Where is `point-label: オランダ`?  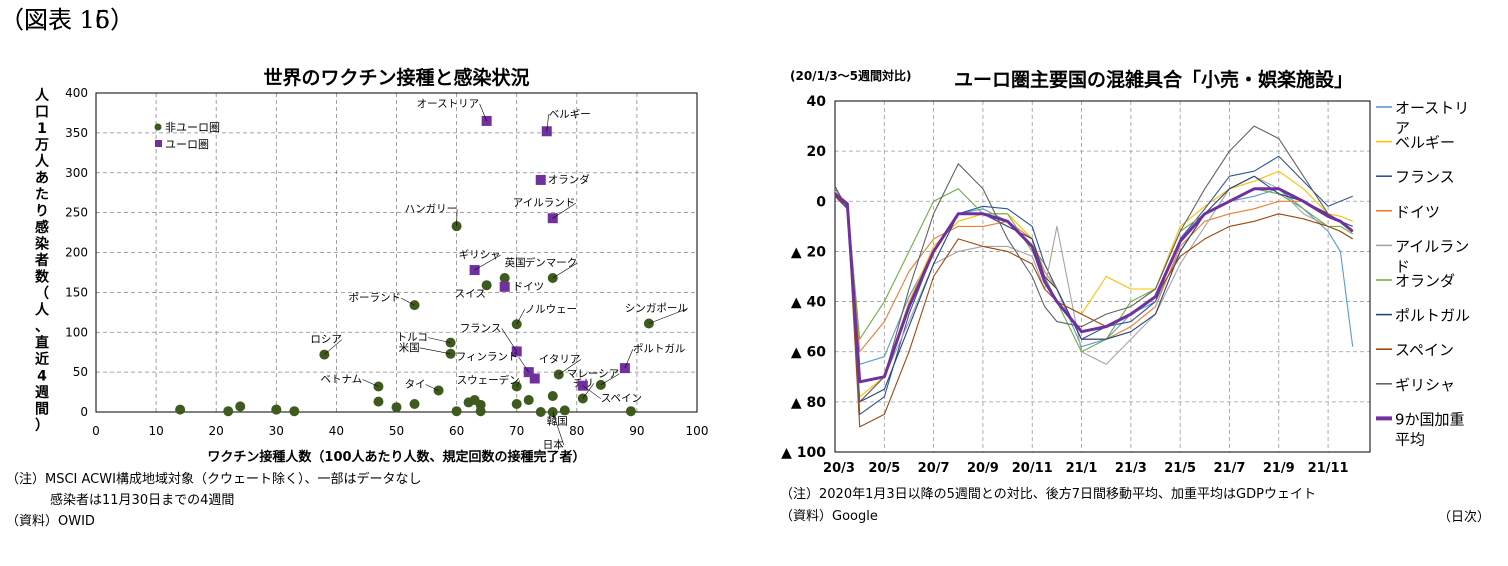
point-label: オランダ is located at coordinates (569, 179).